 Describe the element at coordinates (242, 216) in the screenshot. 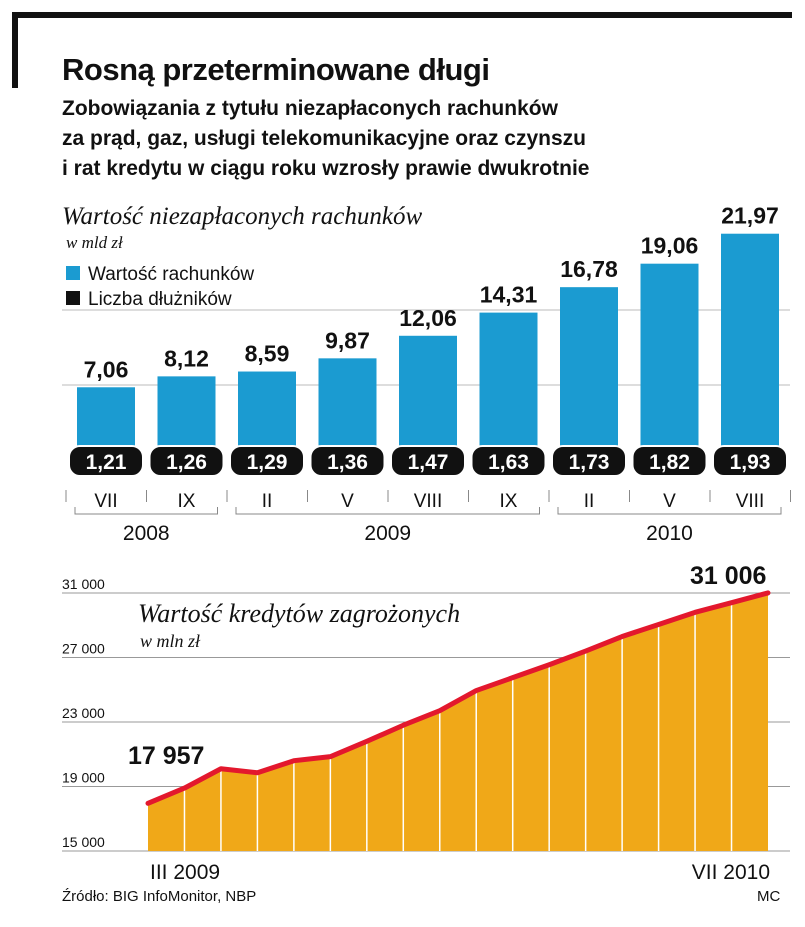

I see `bar-chart-title: Wartość niezapłaconych rachunków` at that location.